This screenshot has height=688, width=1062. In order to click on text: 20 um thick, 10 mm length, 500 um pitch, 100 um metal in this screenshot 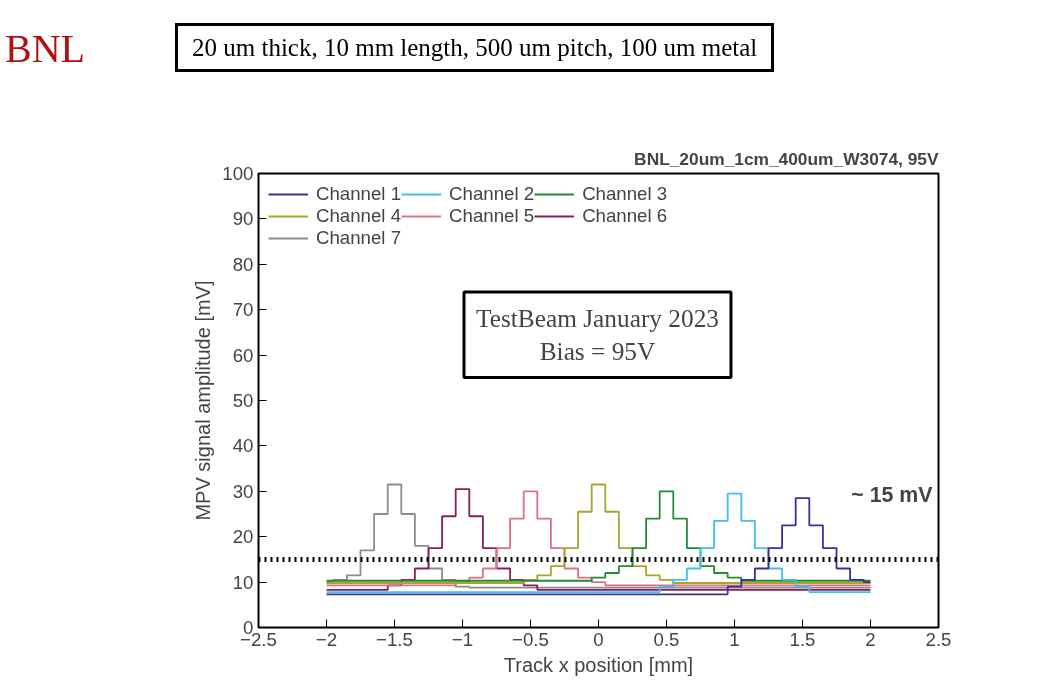, I will do `click(475, 47)`.